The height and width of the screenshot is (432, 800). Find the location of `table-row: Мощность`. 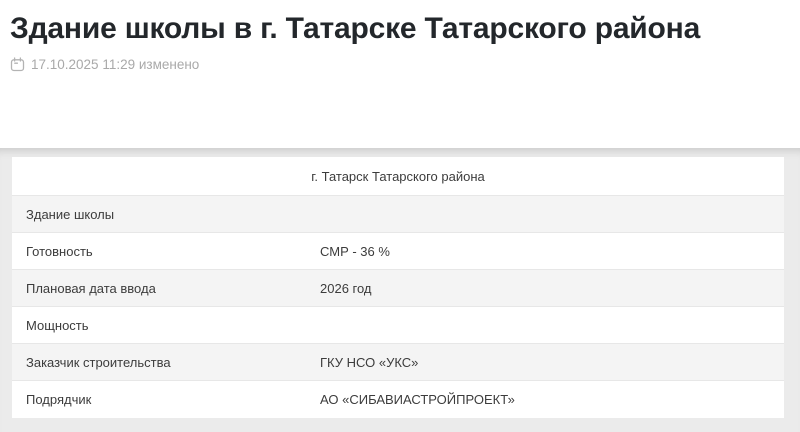

table-row: Мощность is located at coordinates (398, 325).